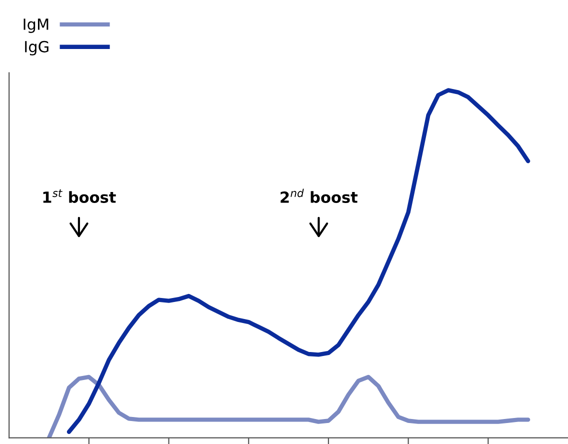 The height and width of the screenshot is (444, 568). What do you see at coordinates (36, 25) in the screenshot?
I see `legend-label: IgM` at bounding box center [36, 25].